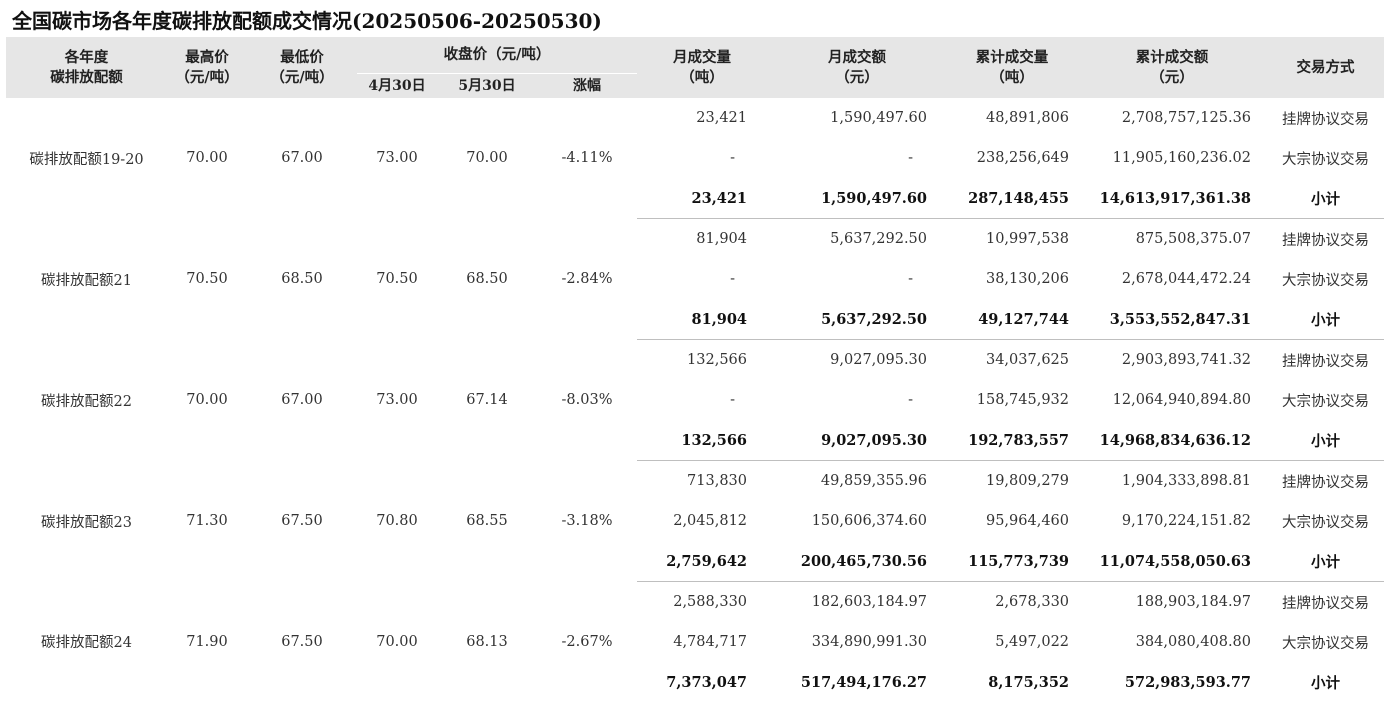  Describe the element at coordinates (587, 279) in the screenshot. I see `price-change: -2.84%` at that location.